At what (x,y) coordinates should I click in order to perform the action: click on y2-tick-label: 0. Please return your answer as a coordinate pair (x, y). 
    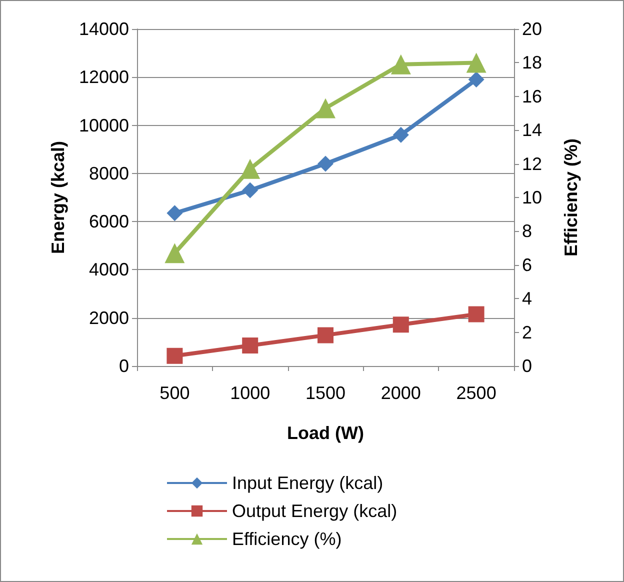
    Looking at the image, I should click on (527, 366).